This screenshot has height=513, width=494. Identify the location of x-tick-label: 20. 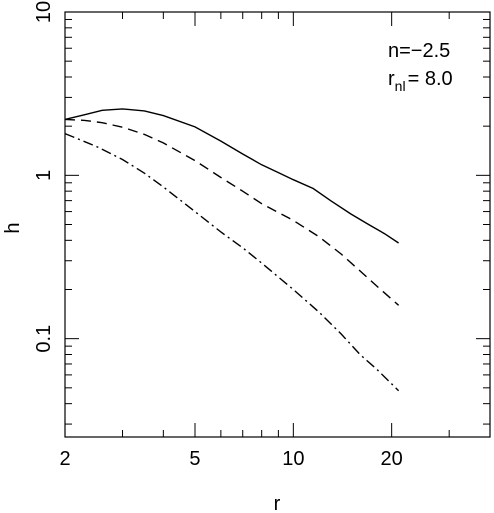
(392, 459).